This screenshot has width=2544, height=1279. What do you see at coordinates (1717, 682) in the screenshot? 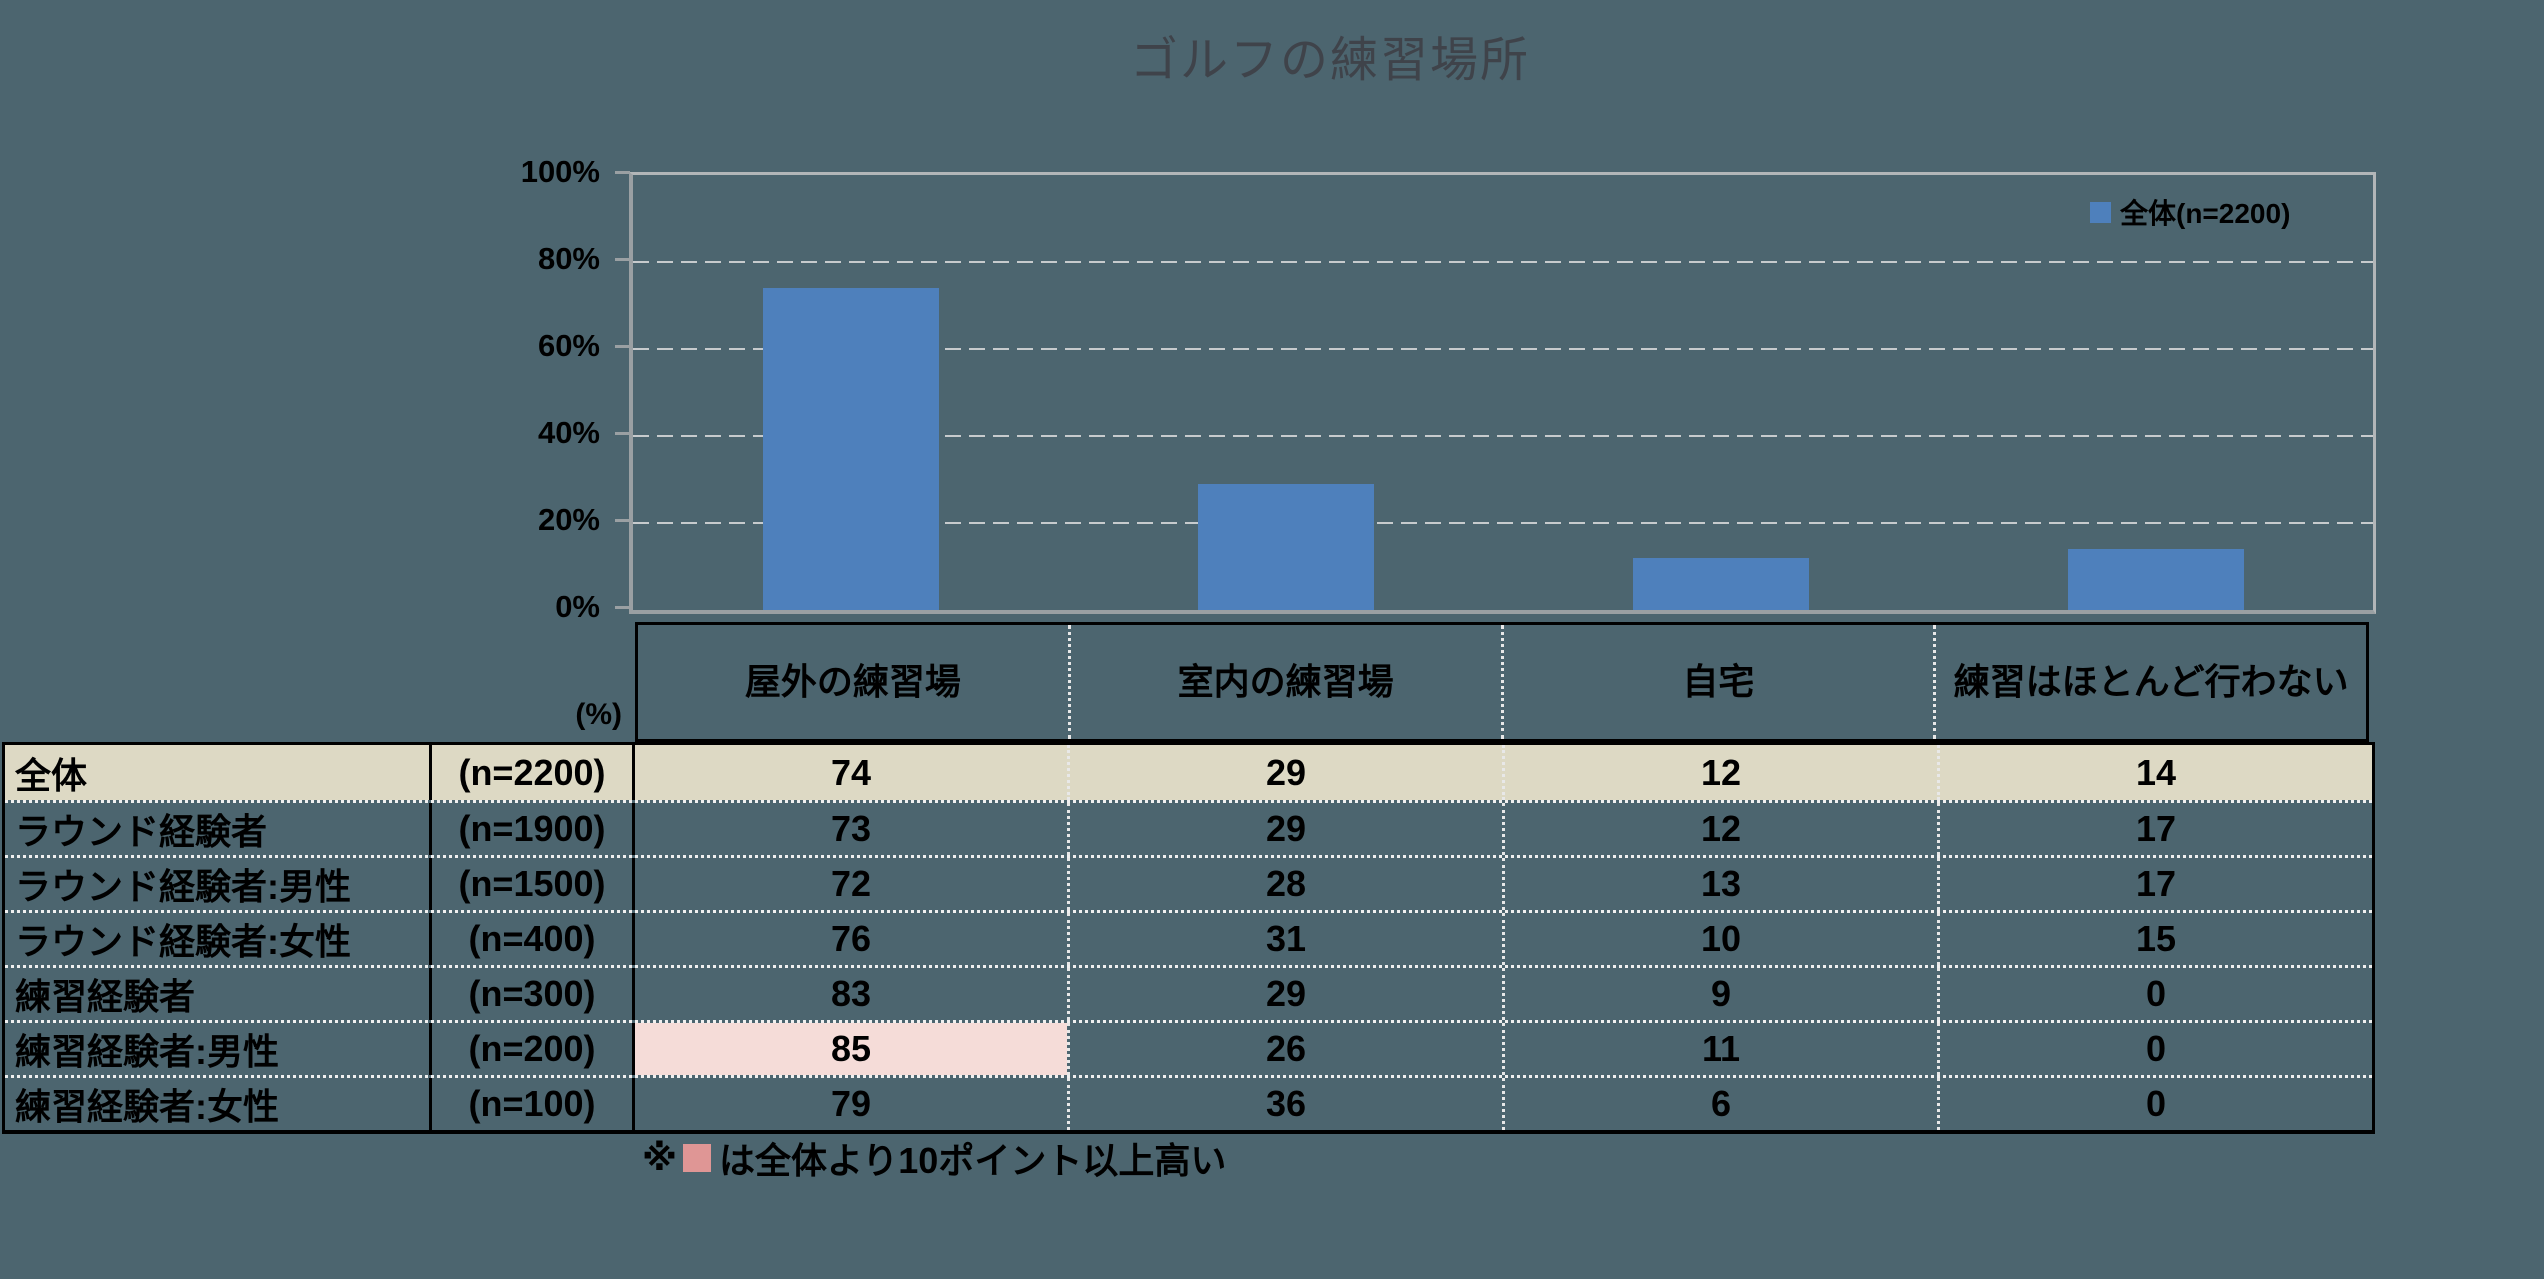
I see `table-column-header: 自宅` at bounding box center [1717, 682].